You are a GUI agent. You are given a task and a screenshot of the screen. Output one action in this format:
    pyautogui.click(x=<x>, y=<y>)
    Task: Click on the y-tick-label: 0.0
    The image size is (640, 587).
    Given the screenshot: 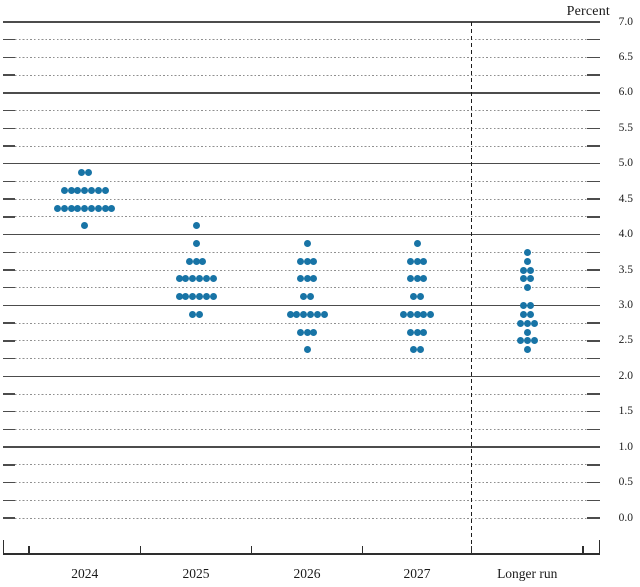 What is the action you would take?
    pyautogui.click(x=625, y=517)
    